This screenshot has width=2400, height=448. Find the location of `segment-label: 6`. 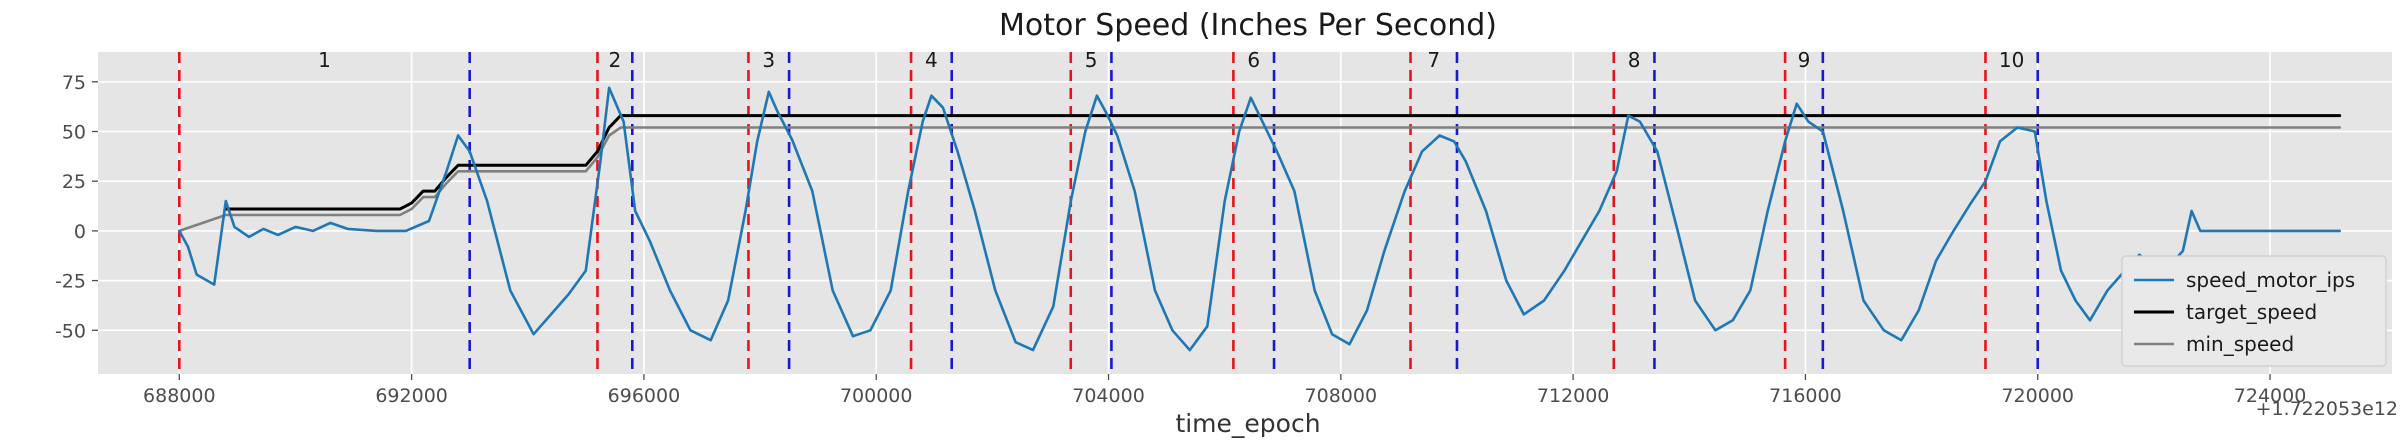

segment-label: 6 is located at coordinates (1253, 60).